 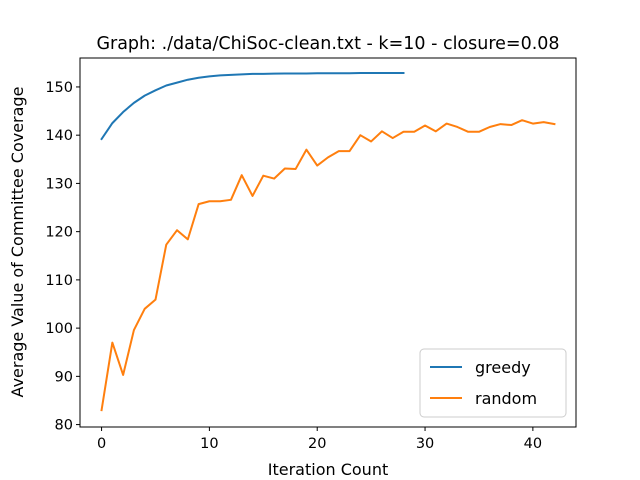 What do you see at coordinates (59, 281) in the screenshot?
I see `y-tick-label: 110` at bounding box center [59, 281].